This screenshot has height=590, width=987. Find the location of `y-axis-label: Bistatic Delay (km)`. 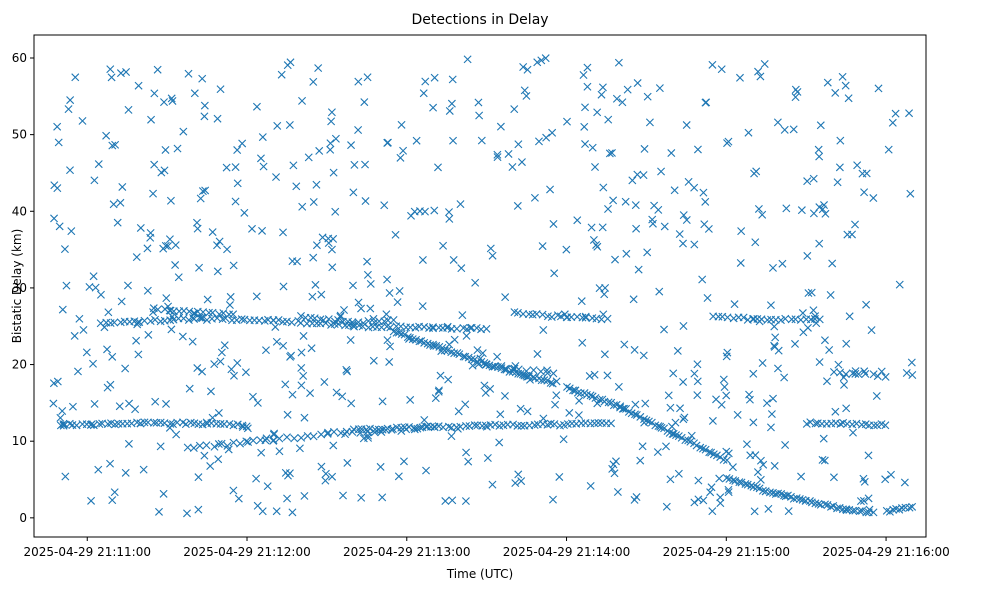

y-axis-label: Bistatic Delay (km) is located at coordinates (17, 286).